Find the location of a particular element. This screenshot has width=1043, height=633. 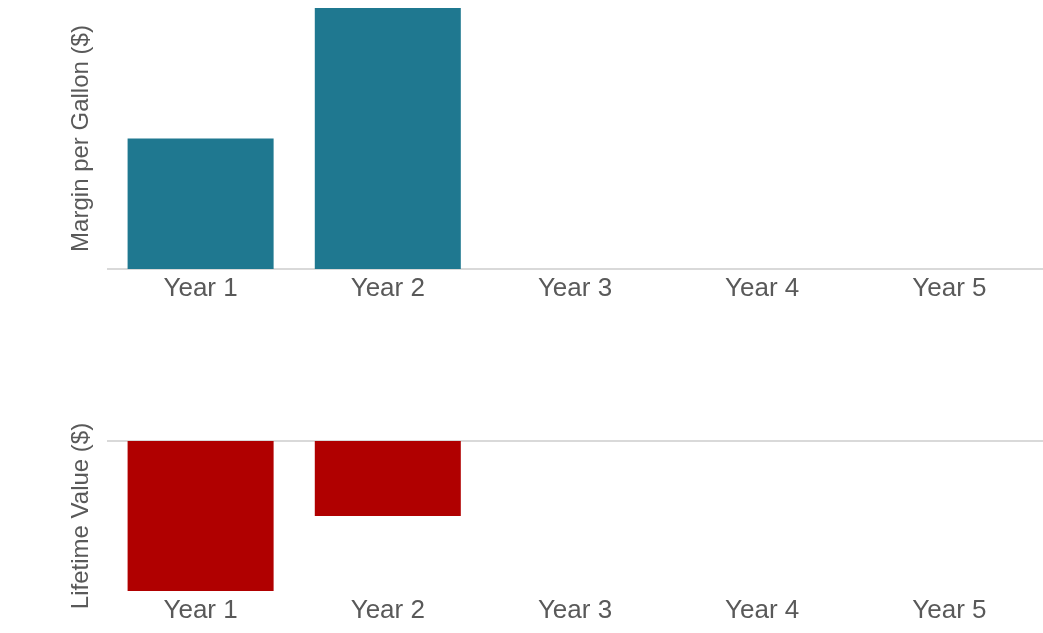

y-axis-title: Margin per Gallon ($) is located at coordinates (80, 138).